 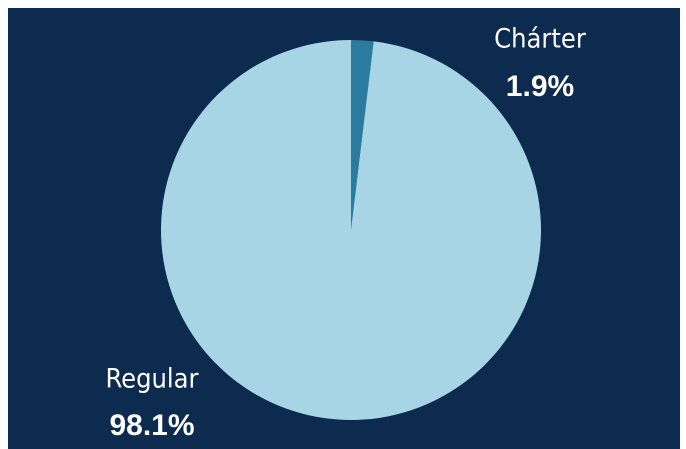 What do you see at coordinates (151, 425) in the screenshot?
I see `slice-value-label: 98.1%` at bounding box center [151, 425].